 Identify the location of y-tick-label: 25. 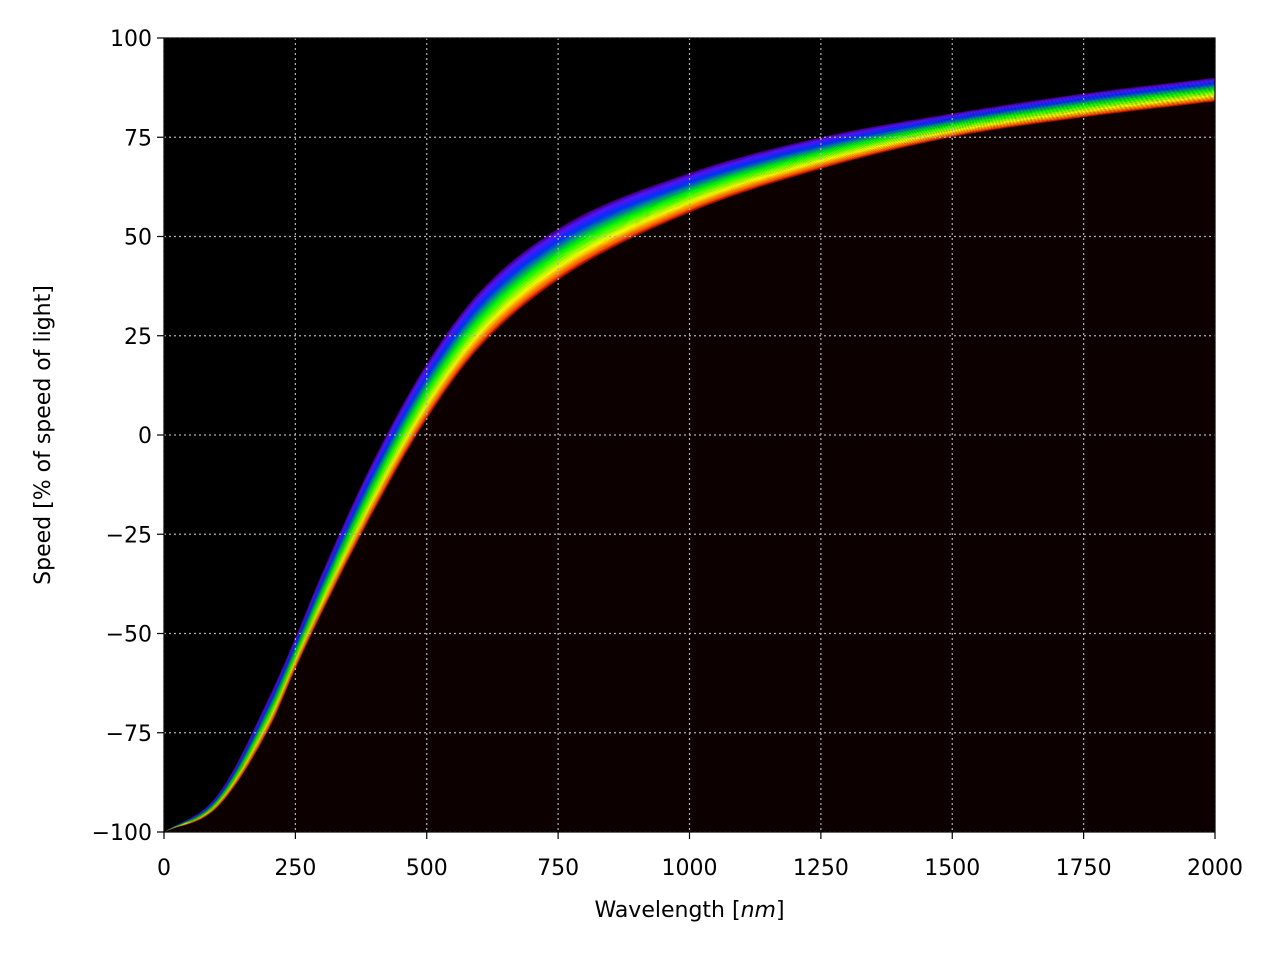
(138, 337).